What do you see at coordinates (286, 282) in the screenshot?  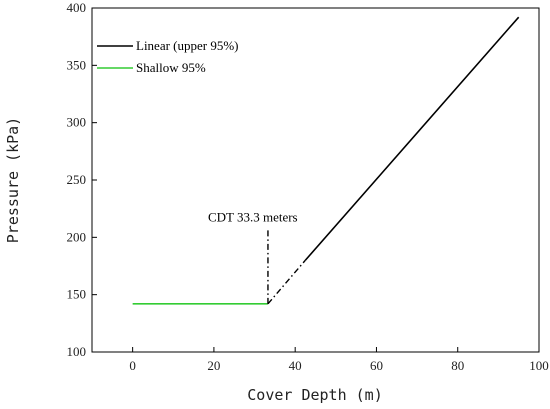 I see `extrapolation-line` at bounding box center [286, 282].